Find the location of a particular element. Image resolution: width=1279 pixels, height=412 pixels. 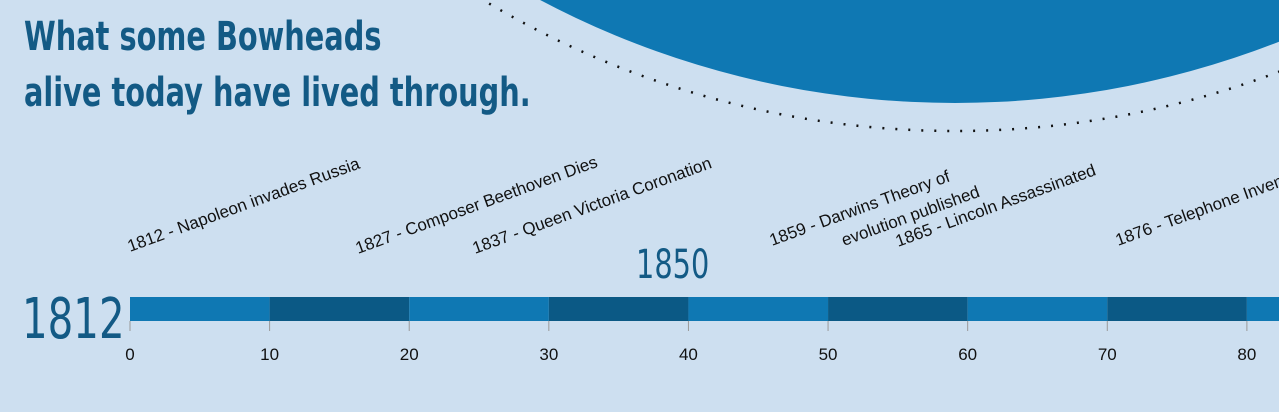

decorative-circle is located at coordinates (909, 51).